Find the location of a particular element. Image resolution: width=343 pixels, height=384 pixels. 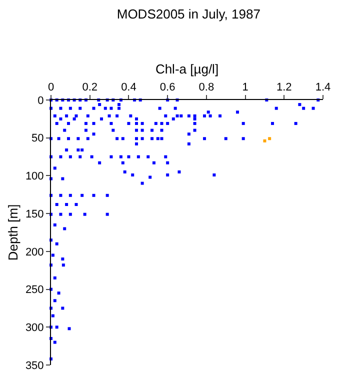

x-tick-label: 1.4 is located at coordinates (323, 88).